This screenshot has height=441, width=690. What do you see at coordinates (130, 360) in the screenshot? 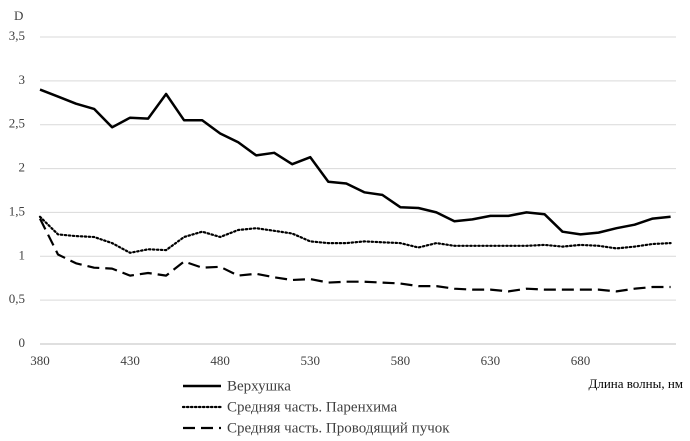
I see `x-tick-label: 430` at bounding box center [130, 360].